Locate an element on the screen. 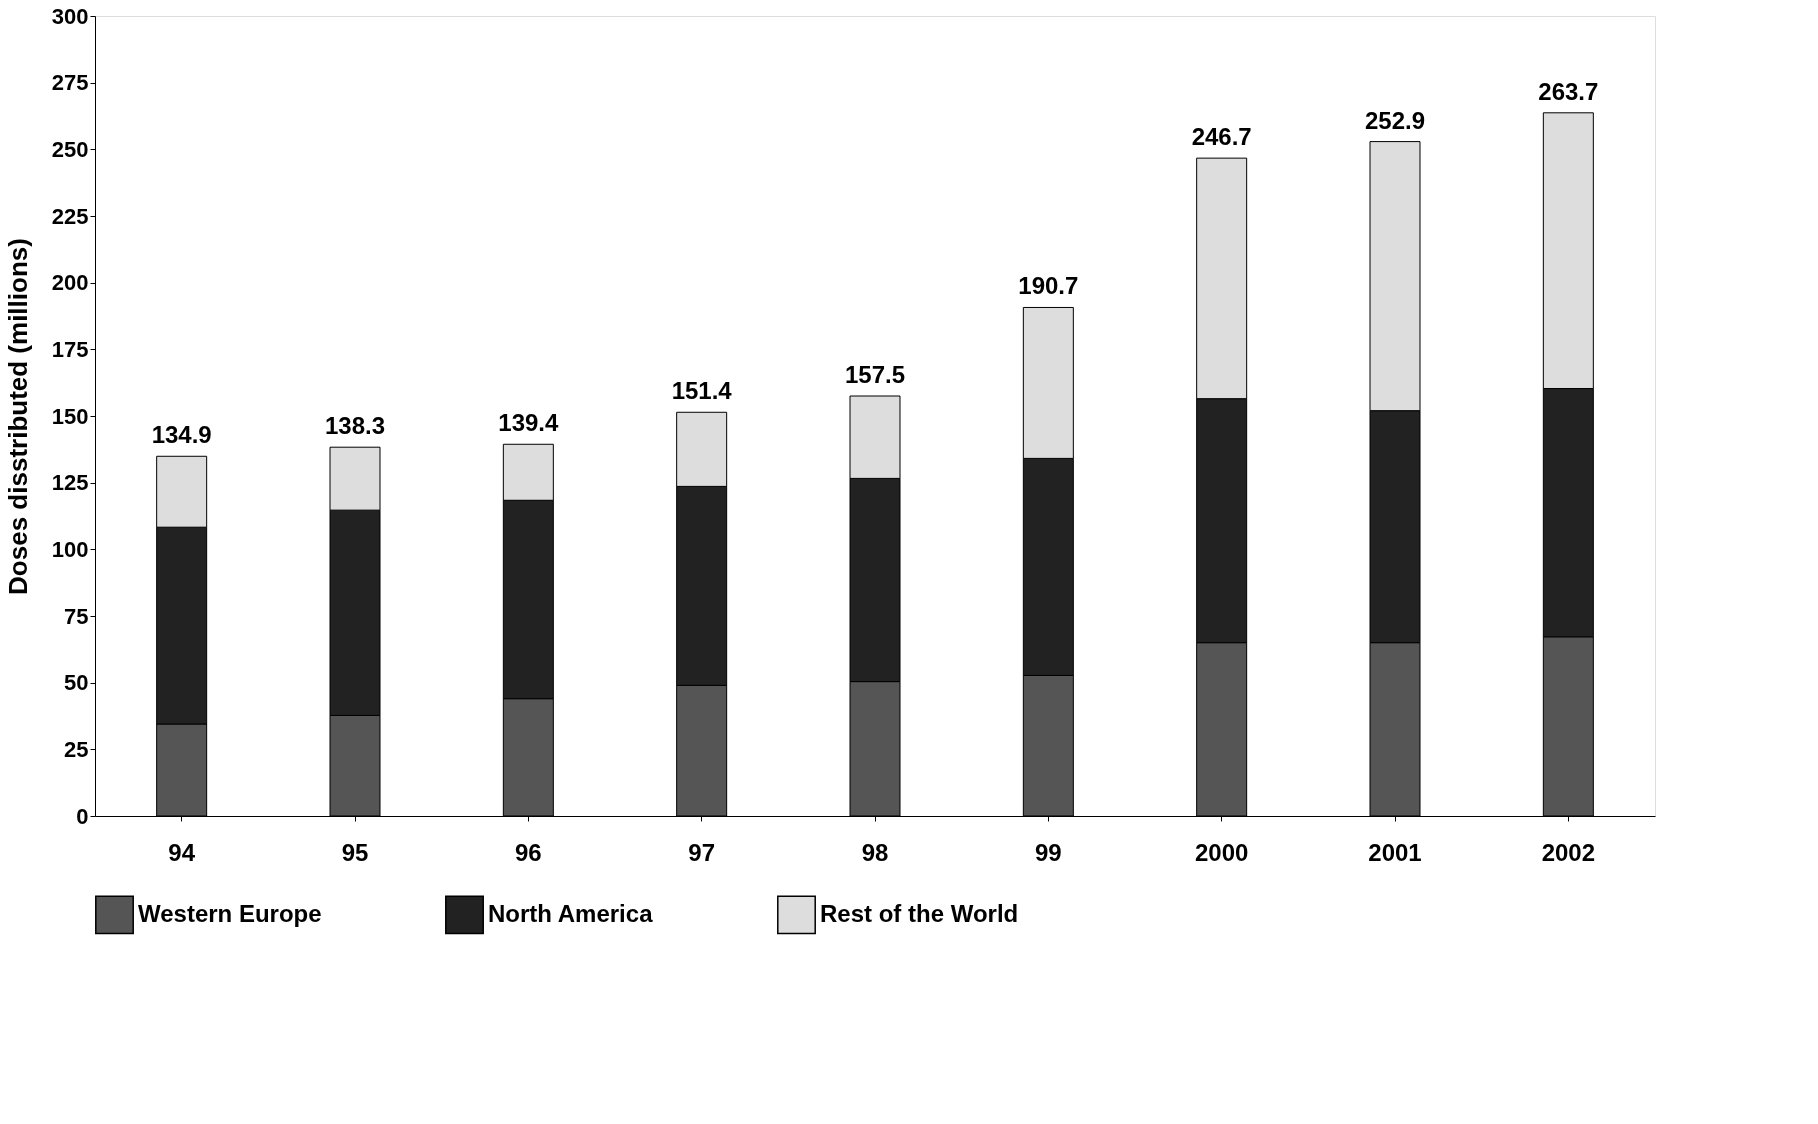  x-tick-label: 2002 is located at coordinates (1568, 852).